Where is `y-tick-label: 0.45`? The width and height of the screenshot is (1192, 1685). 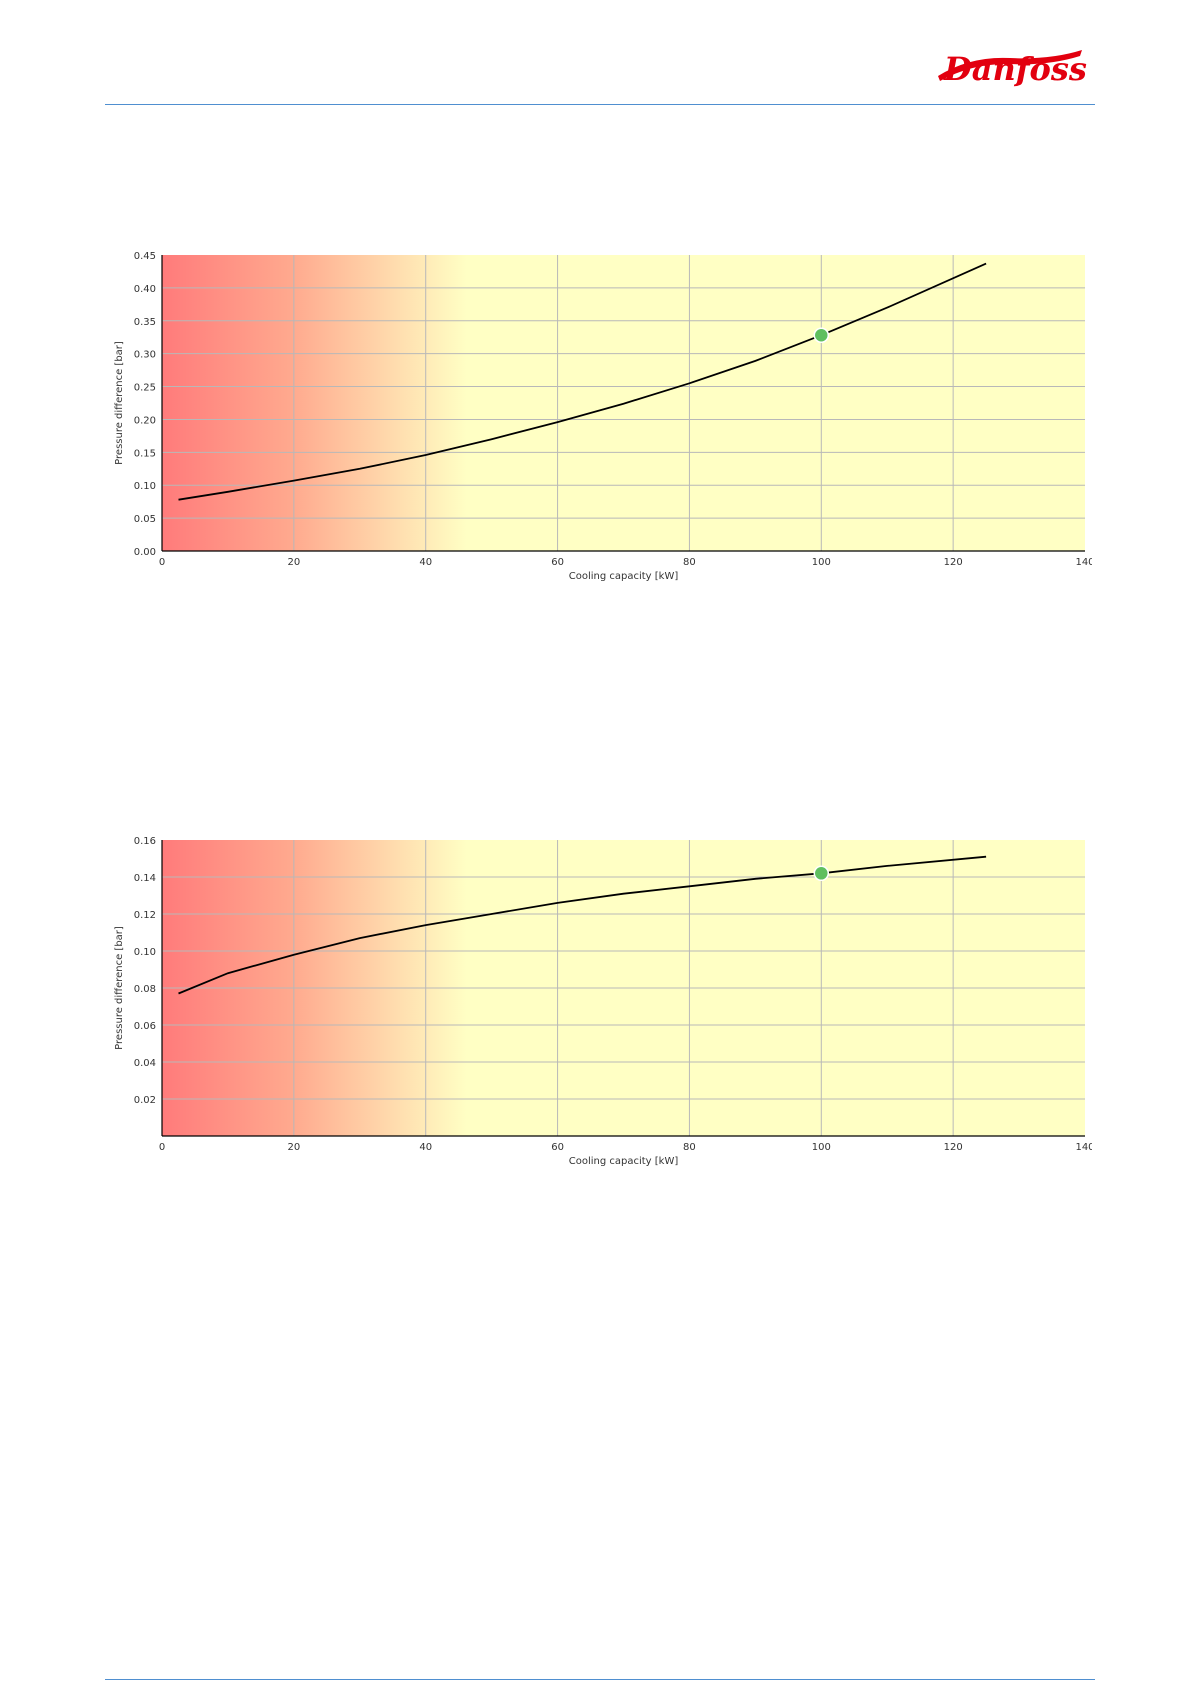
y-tick-label: 0.45 is located at coordinates (145, 256).